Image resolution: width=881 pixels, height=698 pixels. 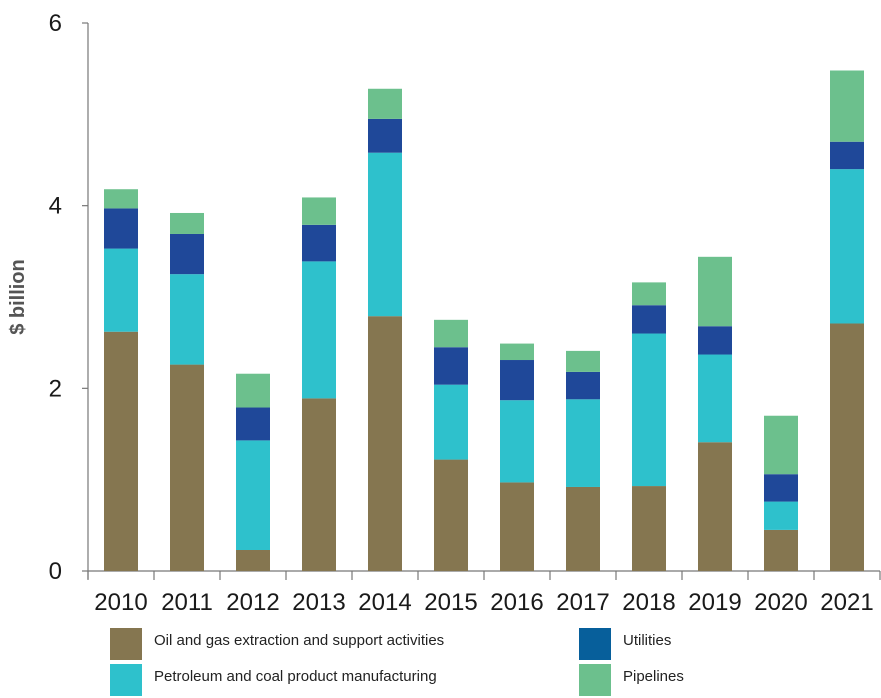 What do you see at coordinates (55, 23) in the screenshot?
I see `y-tick-label: 6` at bounding box center [55, 23].